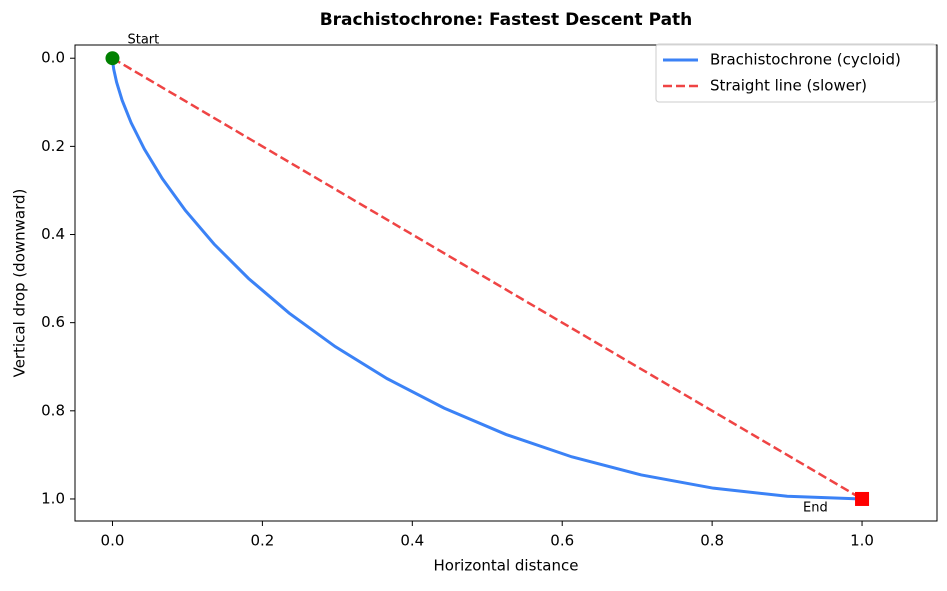  Describe the element at coordinates (53, 58) in the screenshot. I see `y-tick-label: 0.0` at that location.